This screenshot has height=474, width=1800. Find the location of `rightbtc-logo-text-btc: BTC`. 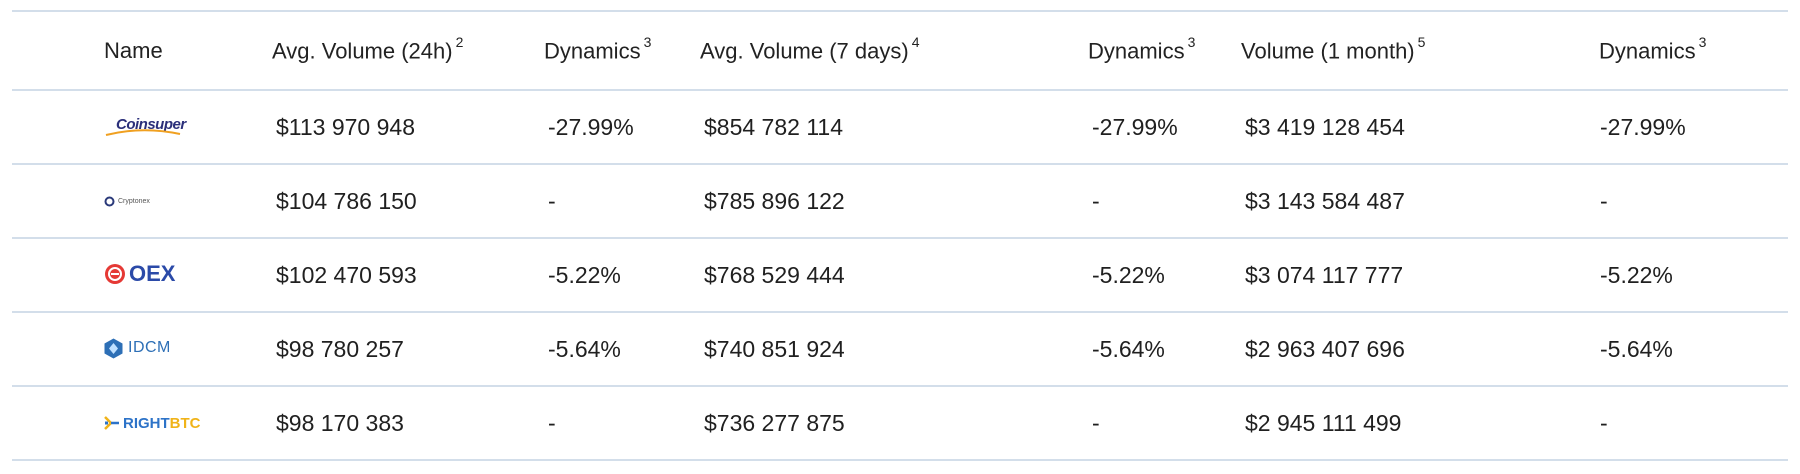

rightbtc-logo-text-btc: BTC is located at coordinates (185, 423).